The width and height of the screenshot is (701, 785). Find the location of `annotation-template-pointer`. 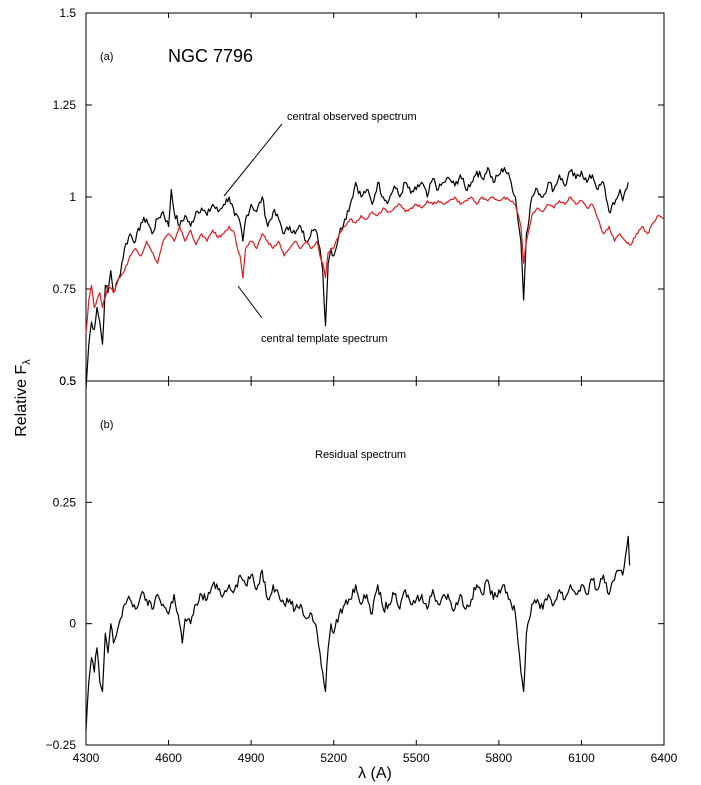

annotation-template-pointer is located at coordinates (250, 302).